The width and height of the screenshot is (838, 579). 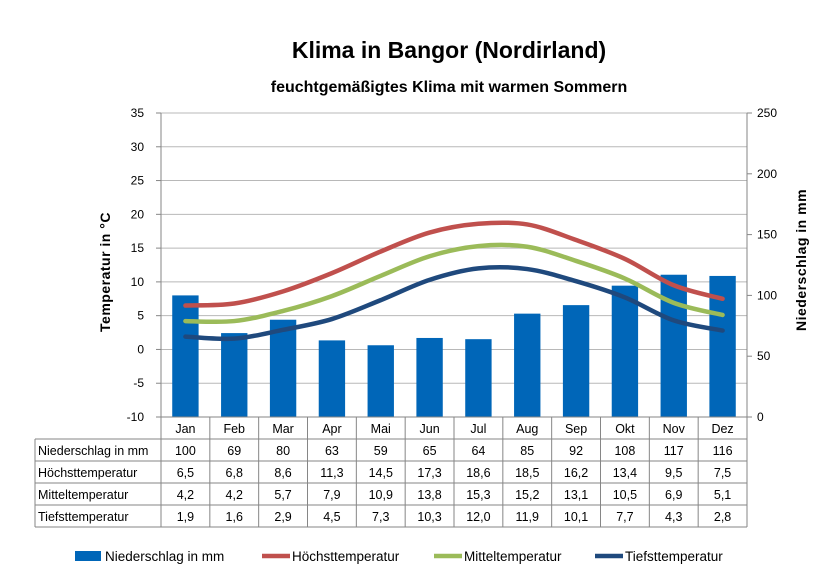 What do you see at coordinates (723, 451) in the screenshot?
I see `table-cell: 116` at bounding box center [723, 451].